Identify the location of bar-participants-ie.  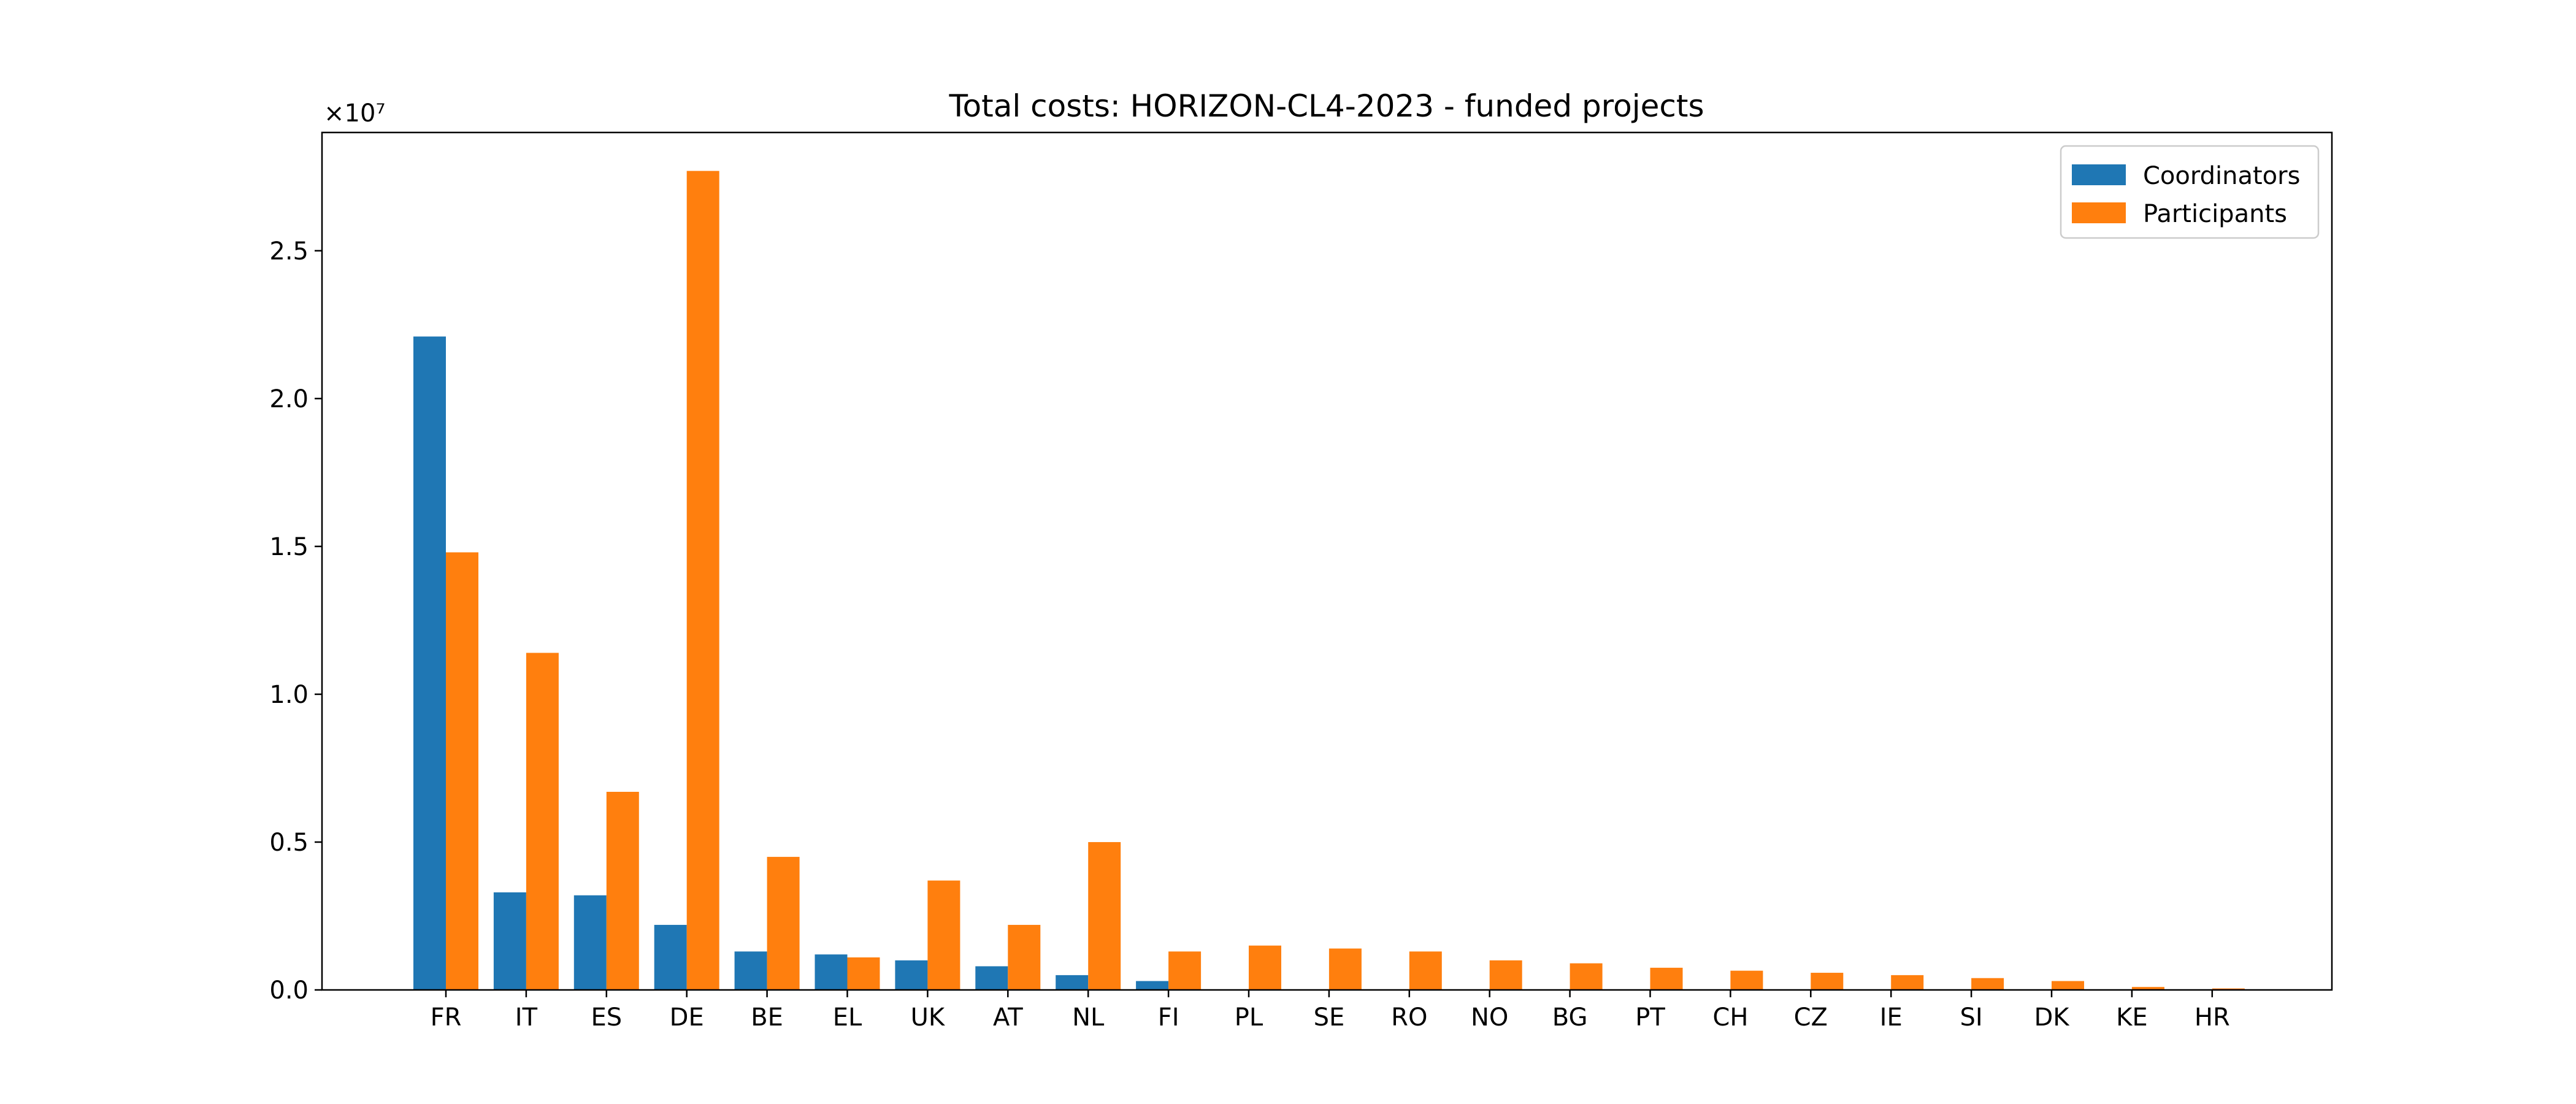
(1907, 982).